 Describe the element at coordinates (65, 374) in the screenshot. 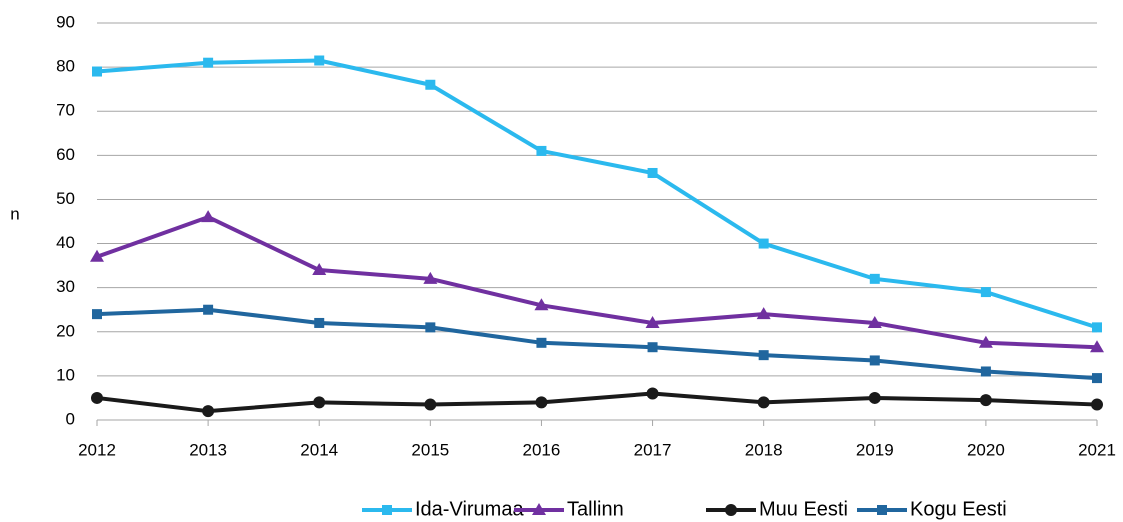

I see `y-tick-label: 10` at that location.